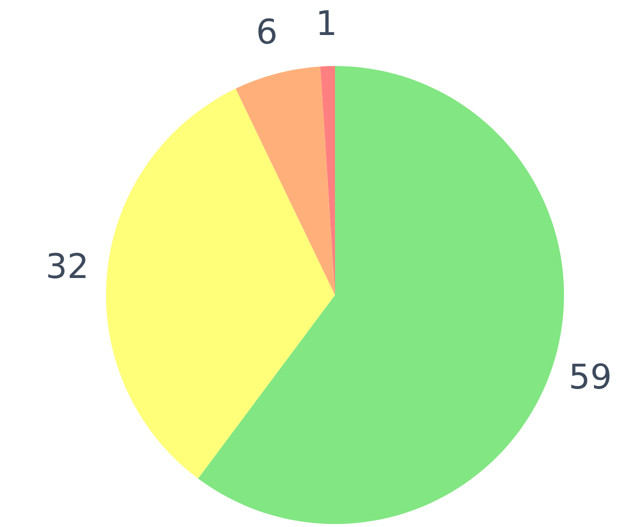  What do you see at coordinates (267, 32) in the screenshot?
I see `data-label: 6` at bounding box center [267, 32].